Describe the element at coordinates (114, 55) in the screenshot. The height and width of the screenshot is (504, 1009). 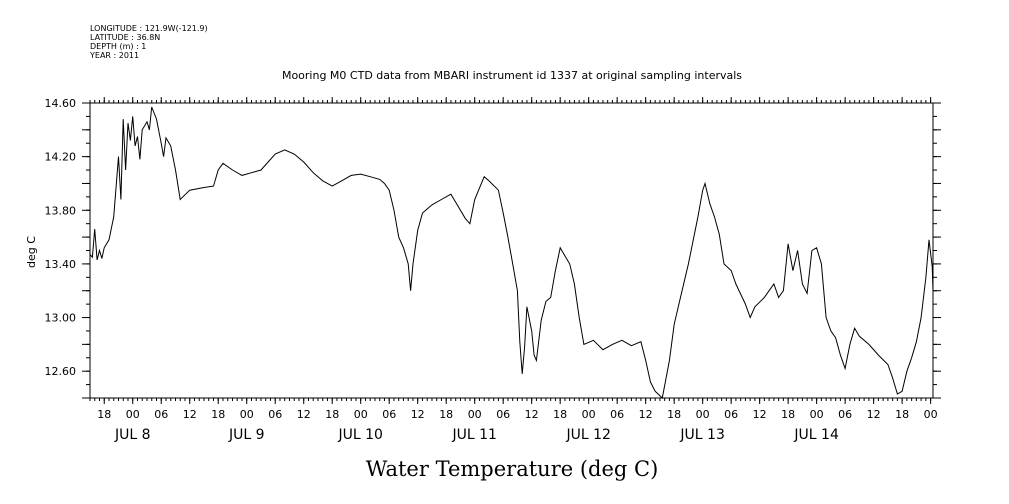
I see `meta-year: YEAR : 2011` at that location.